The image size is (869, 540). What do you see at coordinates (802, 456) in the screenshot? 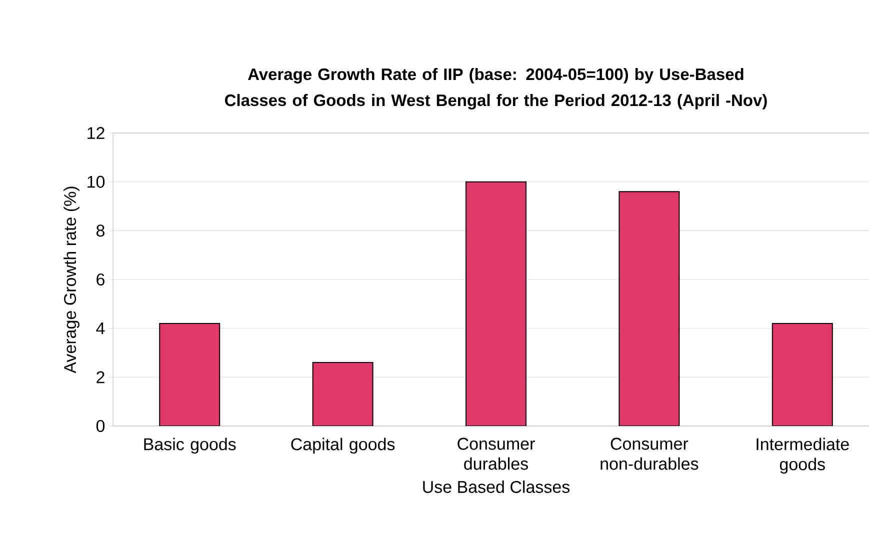
I see `x-tick-label: Intermediate goods` at bounding box center [802, 456].